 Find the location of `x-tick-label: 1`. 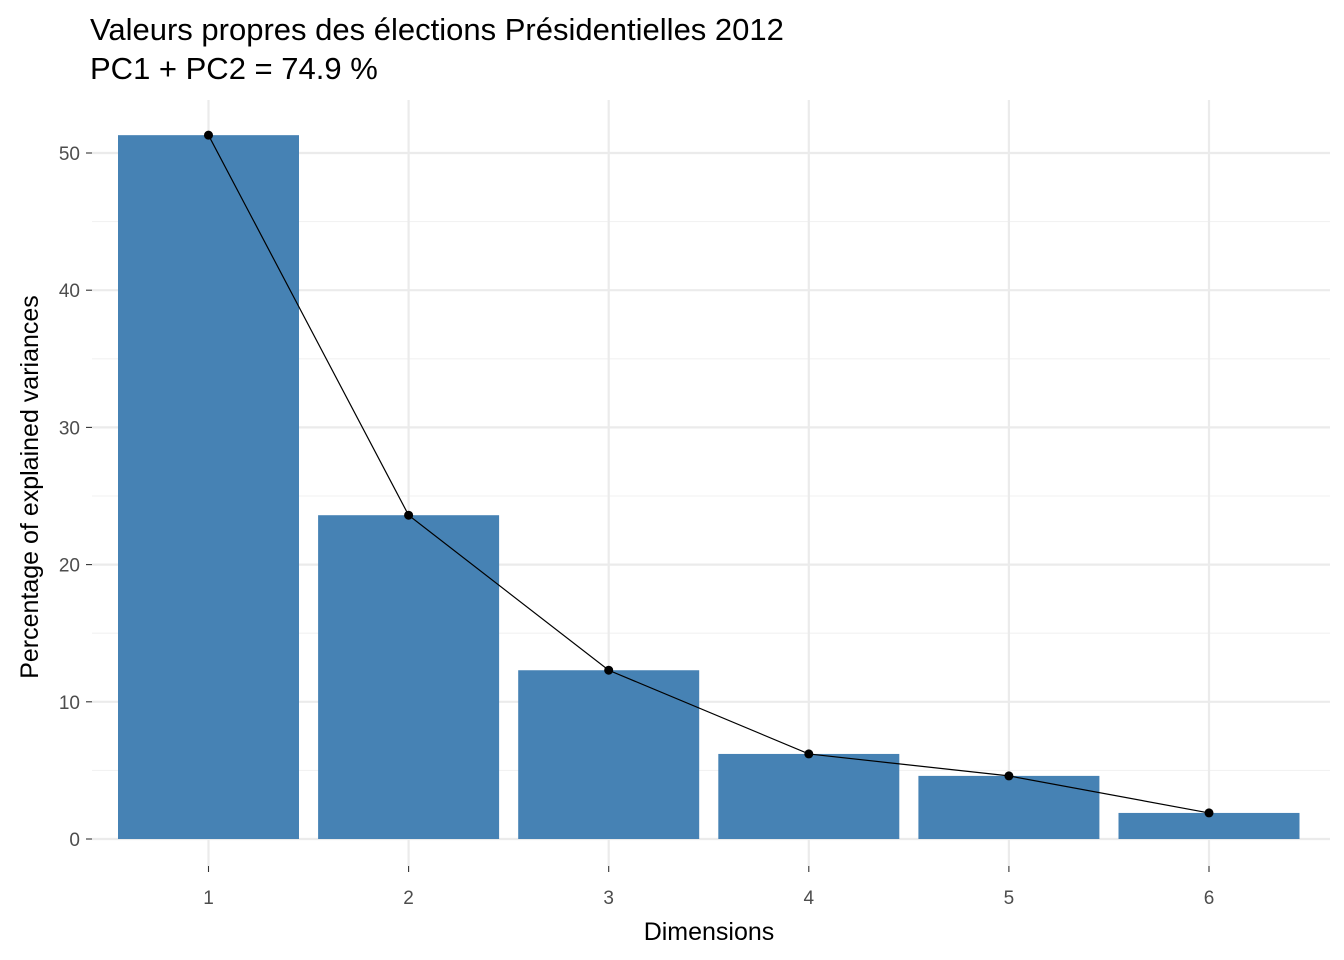

x-tick-label: 1 is located at coordinates (208, 898).